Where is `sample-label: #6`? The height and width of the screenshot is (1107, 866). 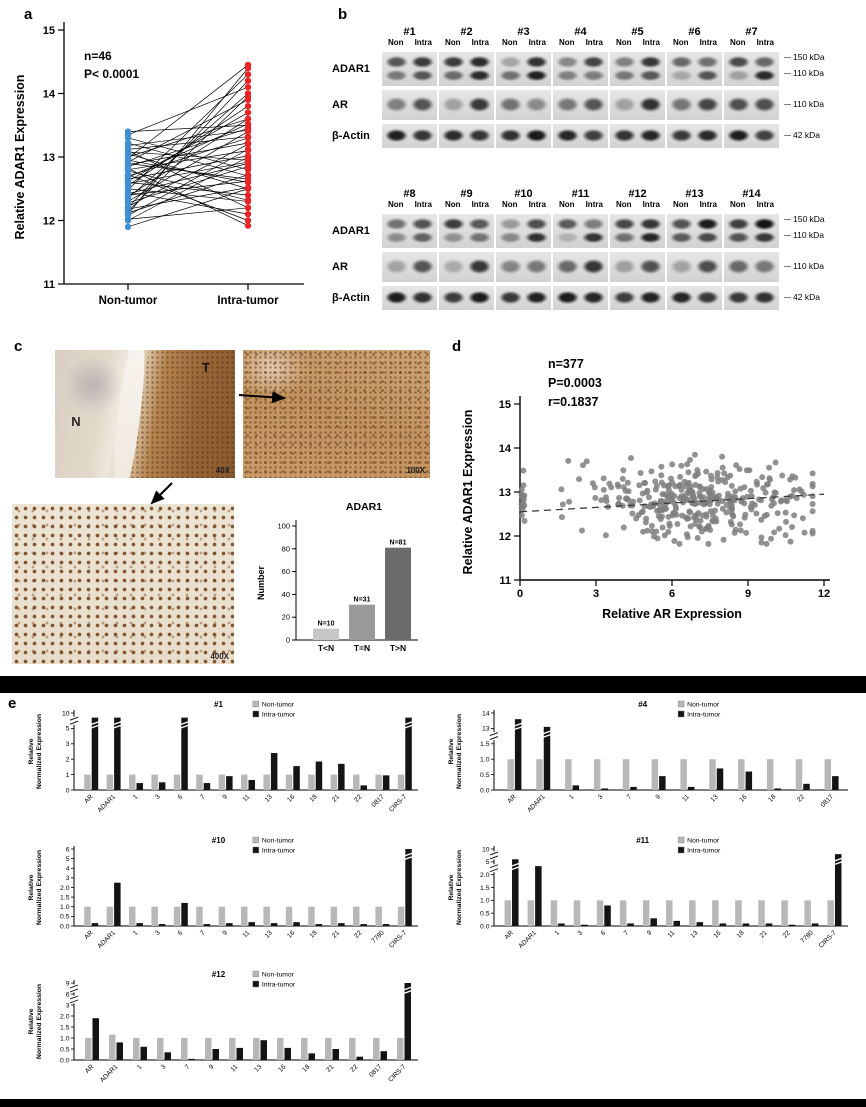
sample-label: #6 is located at coordinates (694, 32).